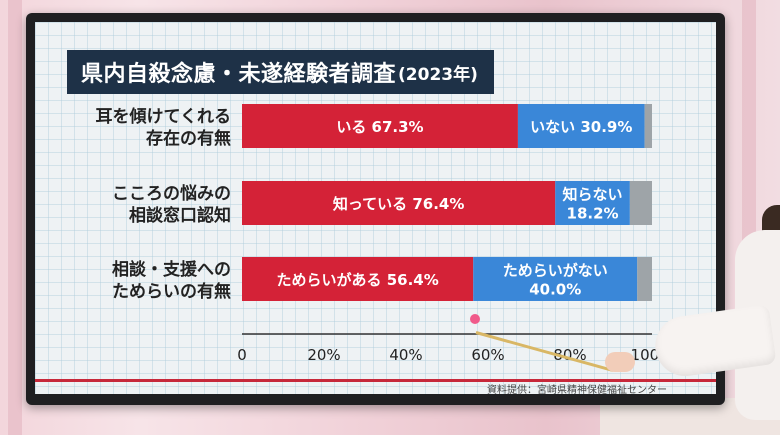 This screenshot has height=435, width=780. Describe the element at coordinates (171, 291) in the screenshot. I see `category-label: ためらいの有無` at that location.